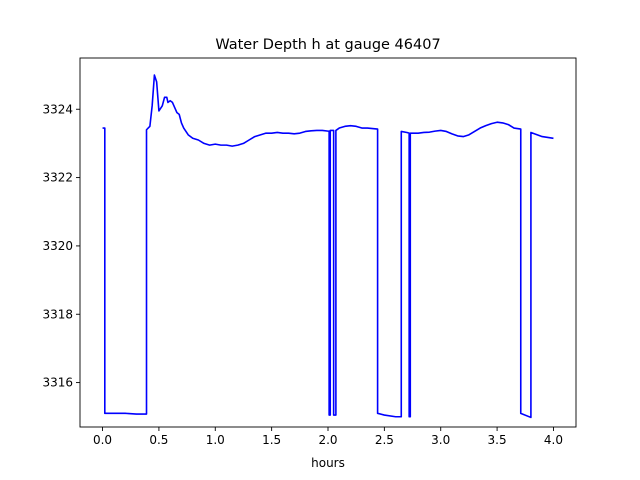 The width and height of the screenshot is (640, 480). I want to click on x-axis: 0.0 0.5 1.0 1.5 2.0 2.5 3.0 3.5 4.0, so click(328, 437).